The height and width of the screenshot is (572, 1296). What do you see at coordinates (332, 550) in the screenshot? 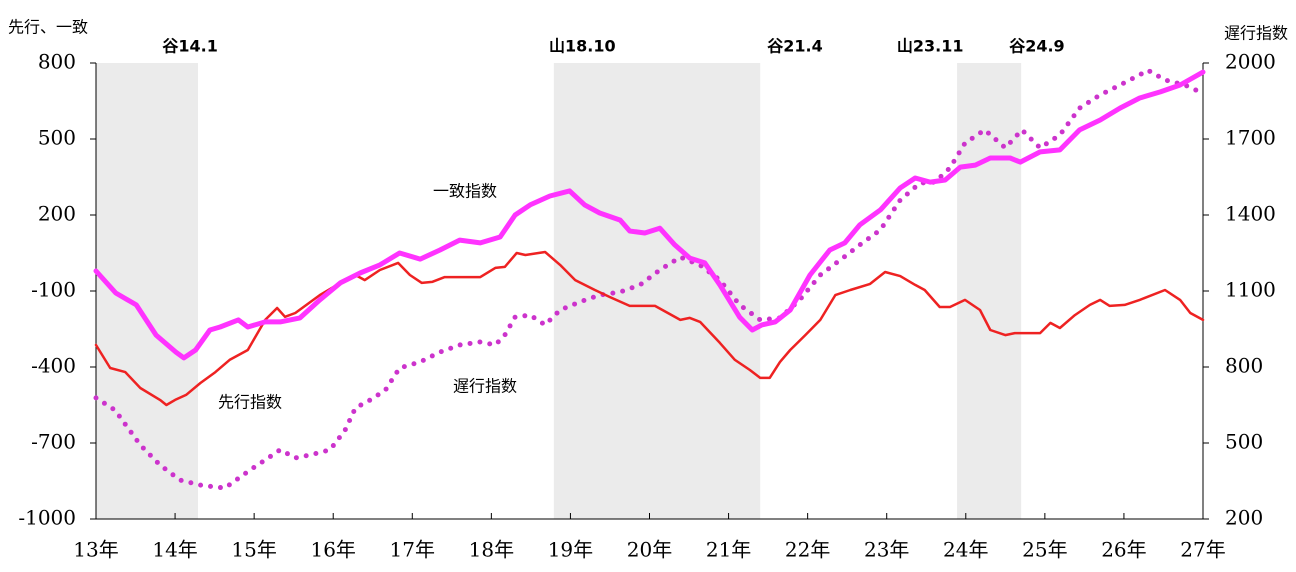
I see `x-tick-label: 16年` at bounding box center [332, 550].